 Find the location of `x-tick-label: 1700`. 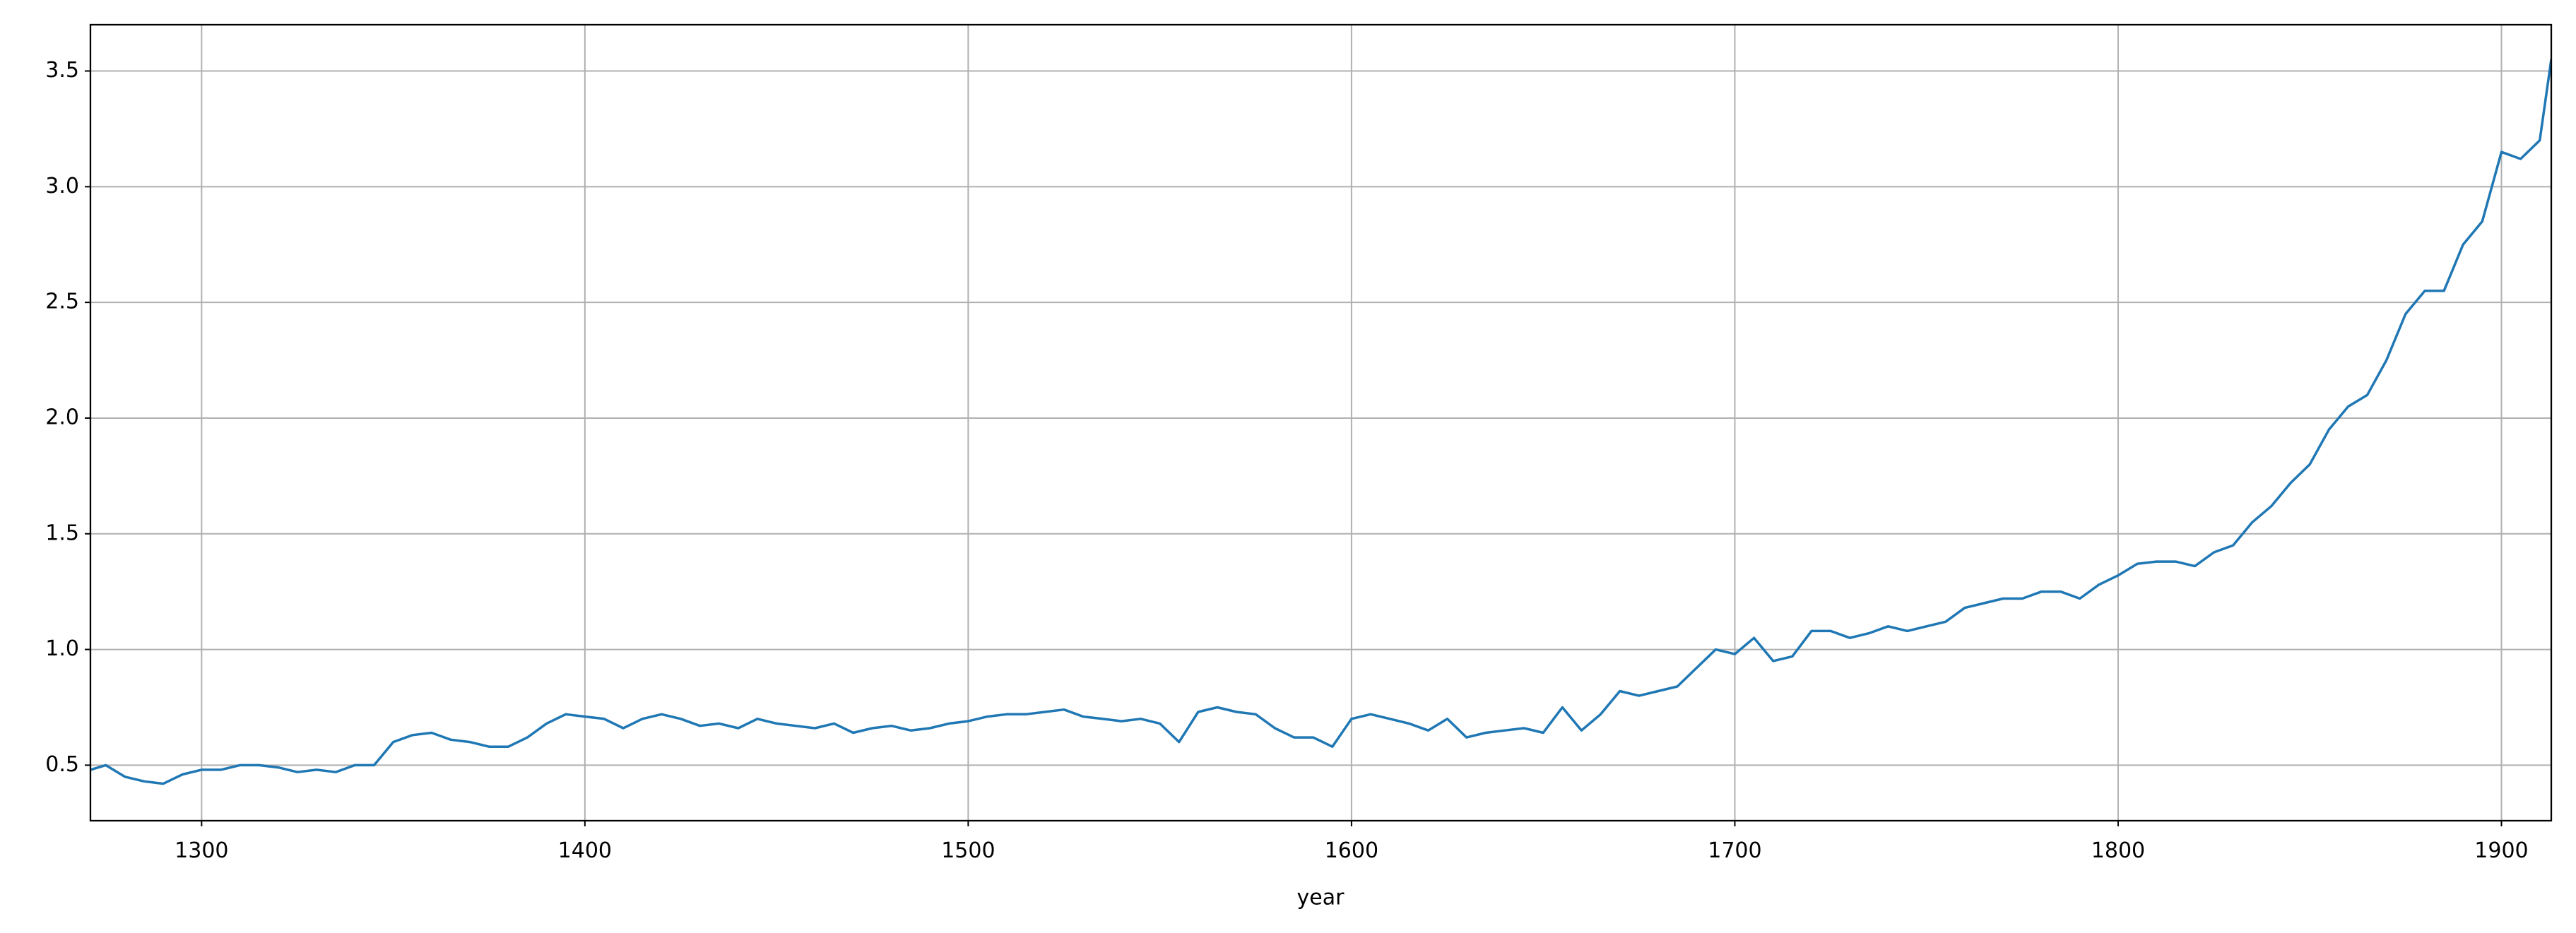

x-tick-label: 1700 is located at coordinates (1734, 850).